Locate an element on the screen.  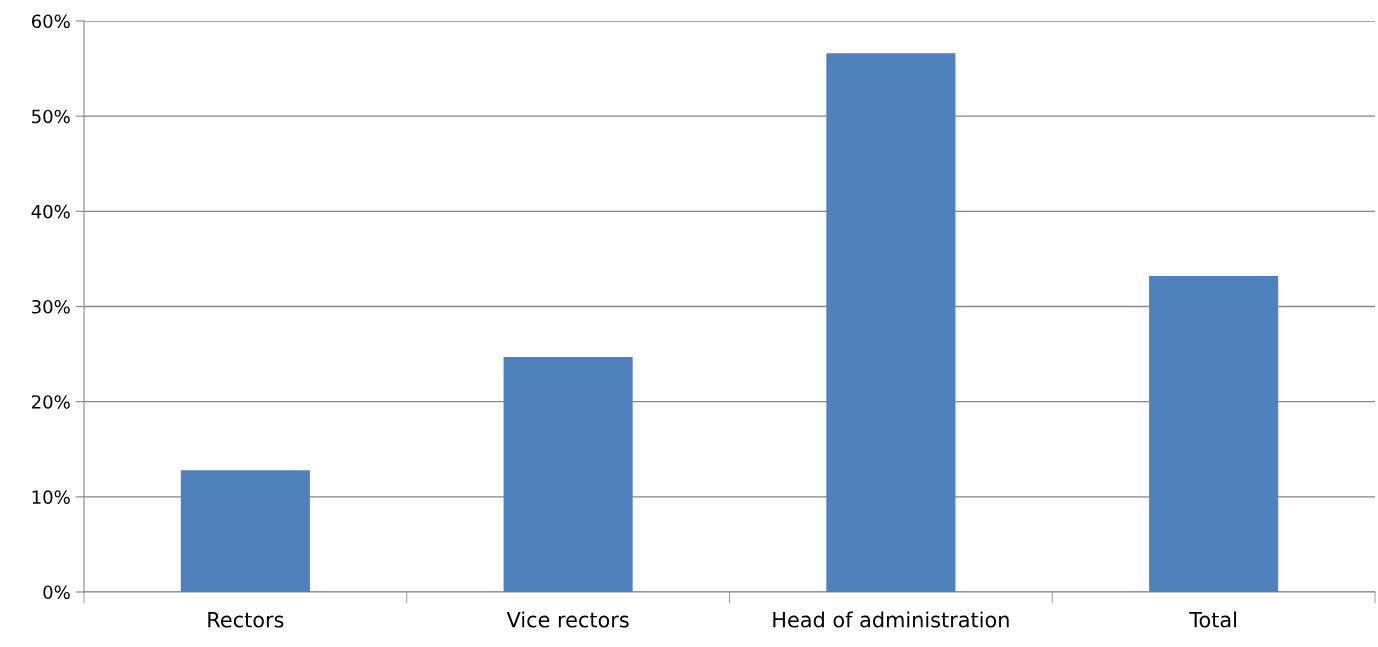
x-tick-label: Head of administration is located at coordinates (891, 619).